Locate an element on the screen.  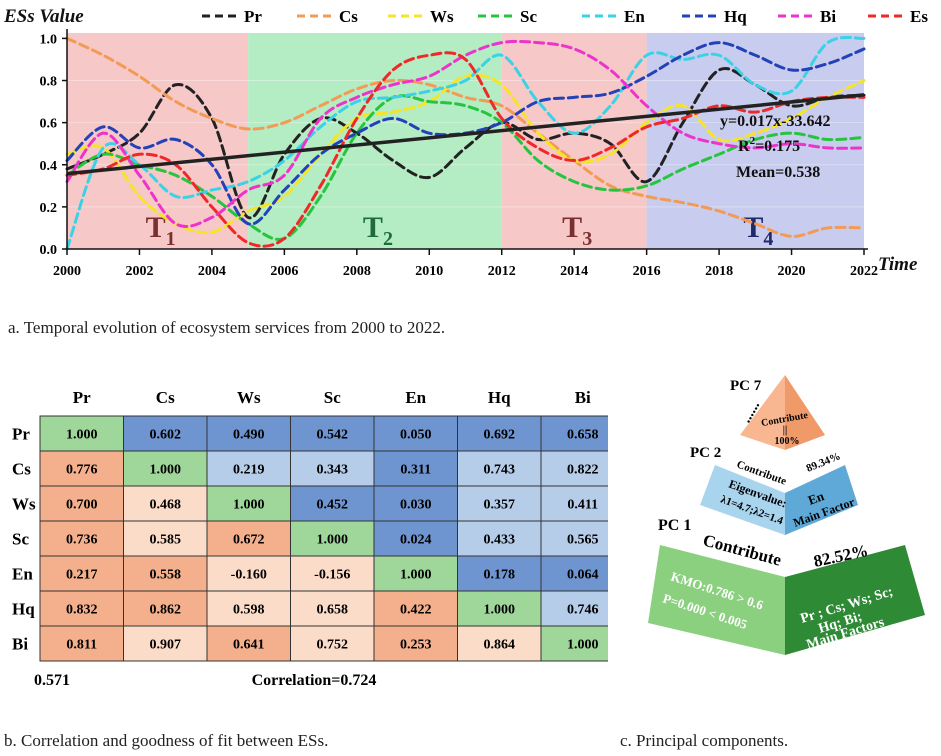
matrix-cell-value: 0.743 is located at coordinates (500, 470).